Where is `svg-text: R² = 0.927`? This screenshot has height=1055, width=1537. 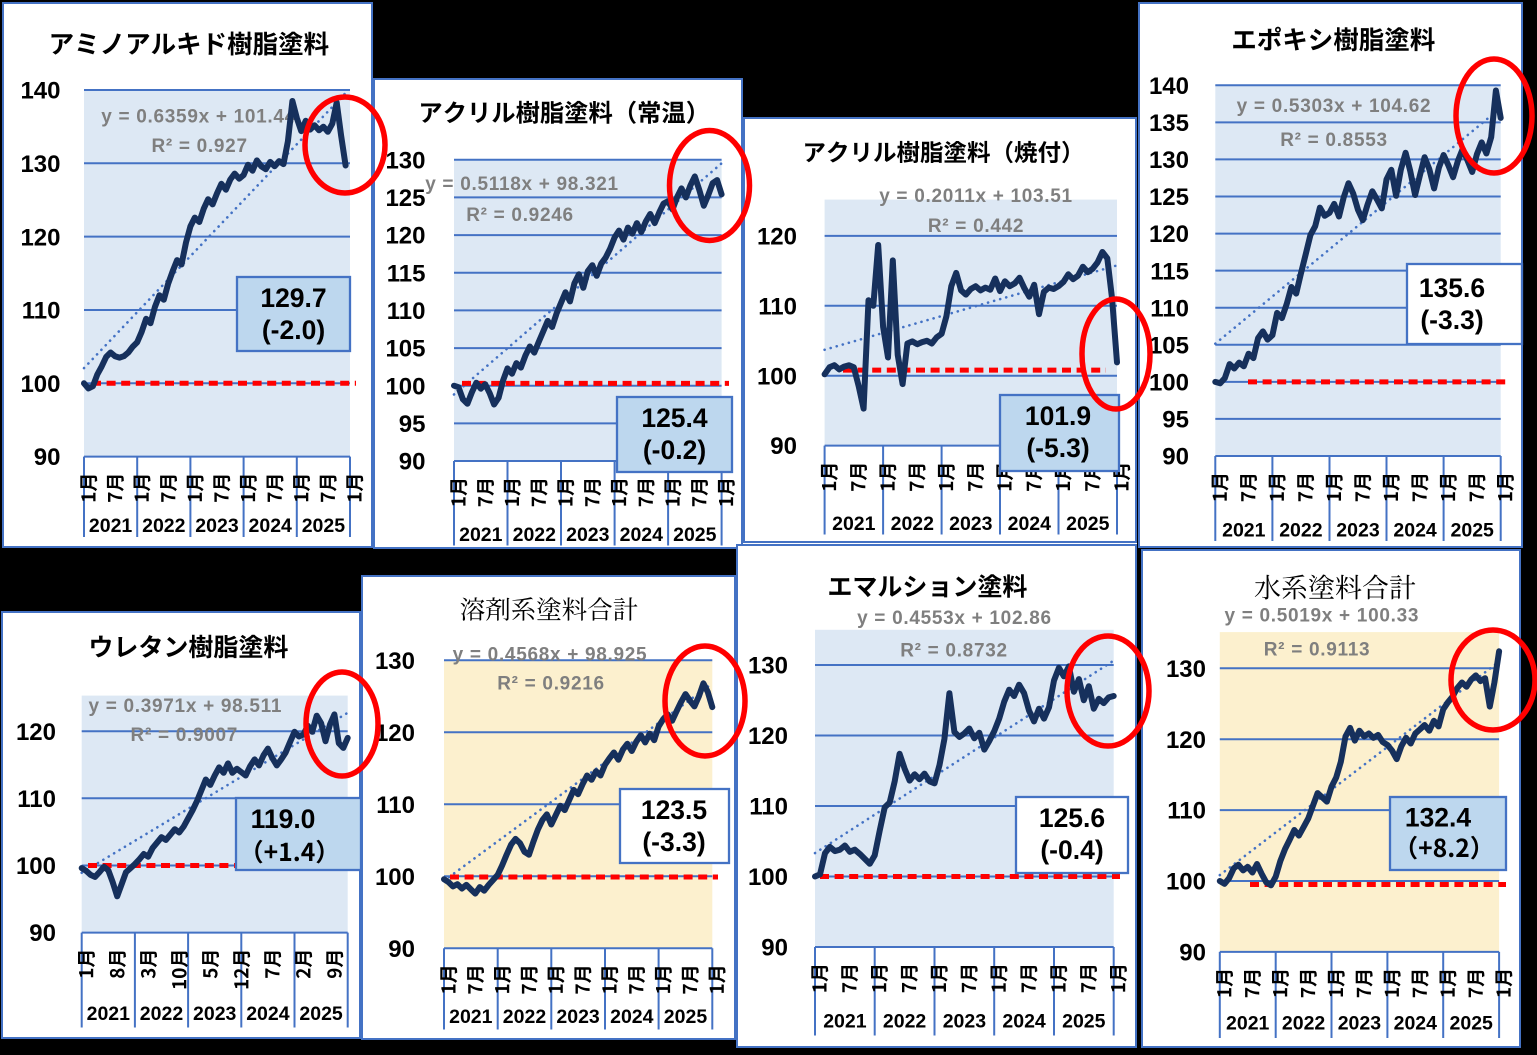
svg-text: R² = 0.927 is located at coordinates (199, 146).